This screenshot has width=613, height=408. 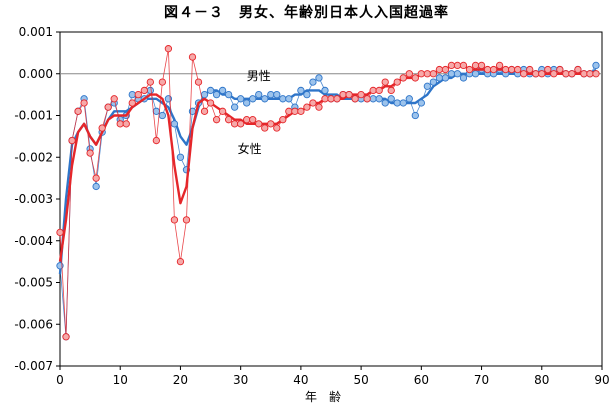 I want to click on x-tick-labels: 0 10 20 30 40 50 60 70 80 90, so click(x=332, y=380).